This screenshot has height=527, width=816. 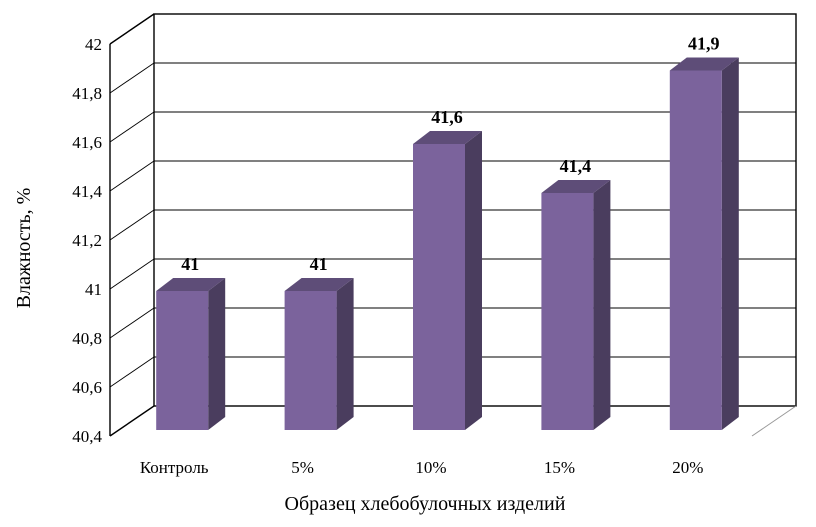 What do you see at coordinates (93, 44) in the screenshot?
I see `y-tick-label: 42` at bounding box center [93, 44].